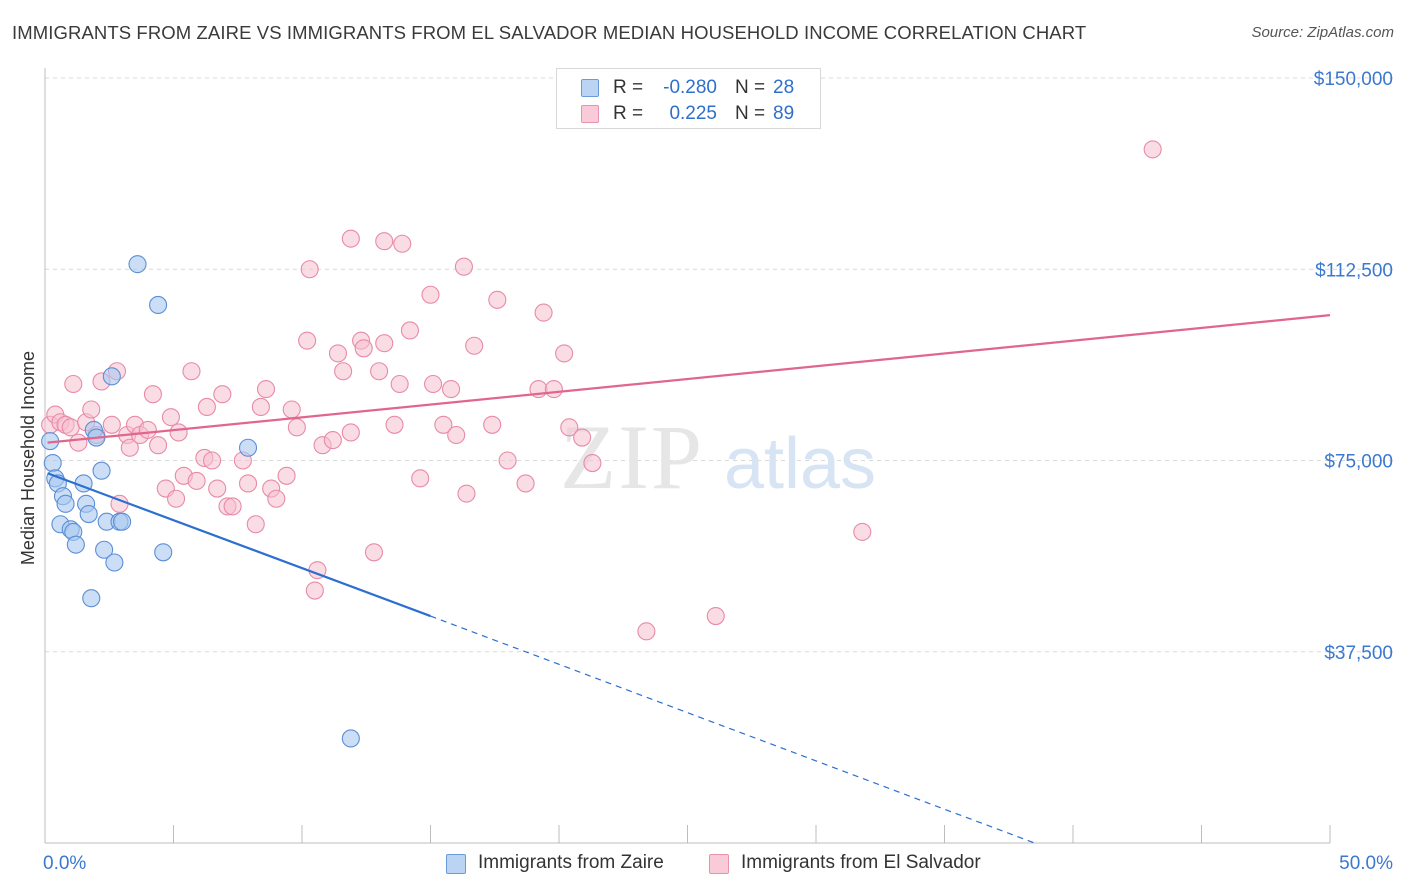  Describe the element at coordinates (800, 464) in the screenshot. I see `watermark-atlas: atlas` at that location.